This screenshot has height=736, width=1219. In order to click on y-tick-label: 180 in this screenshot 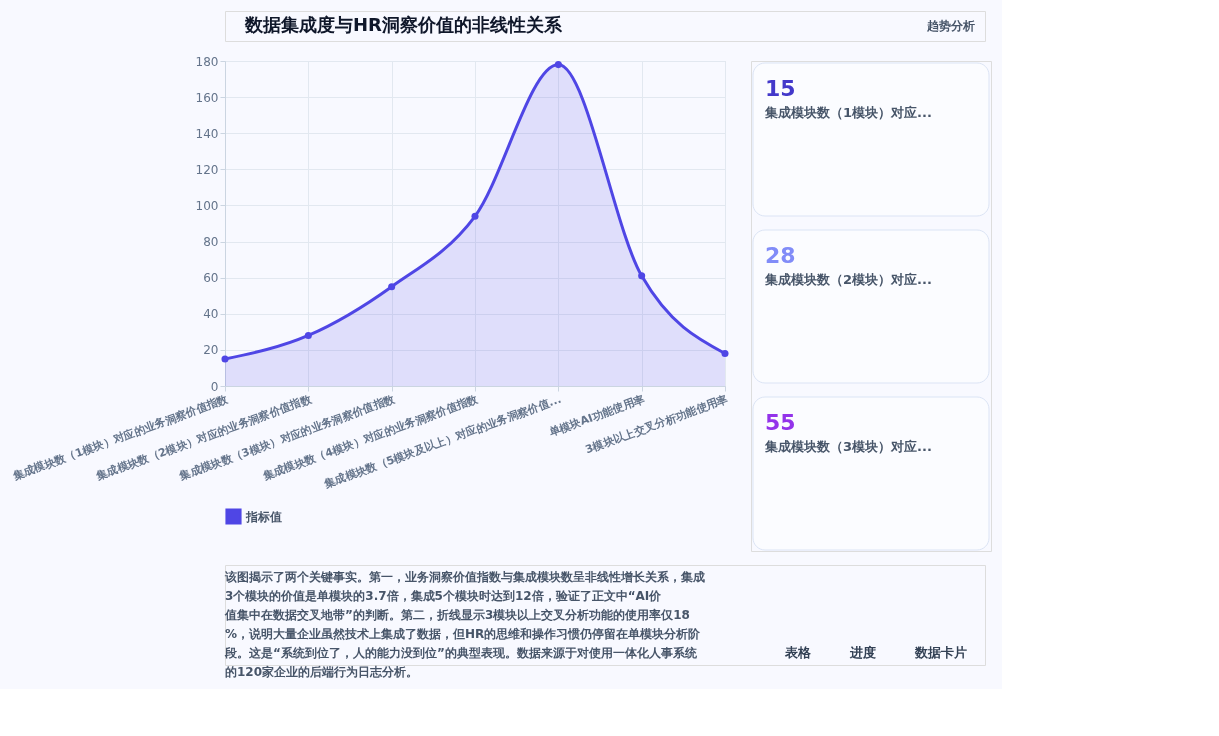, I will do `click(207, 61)`.